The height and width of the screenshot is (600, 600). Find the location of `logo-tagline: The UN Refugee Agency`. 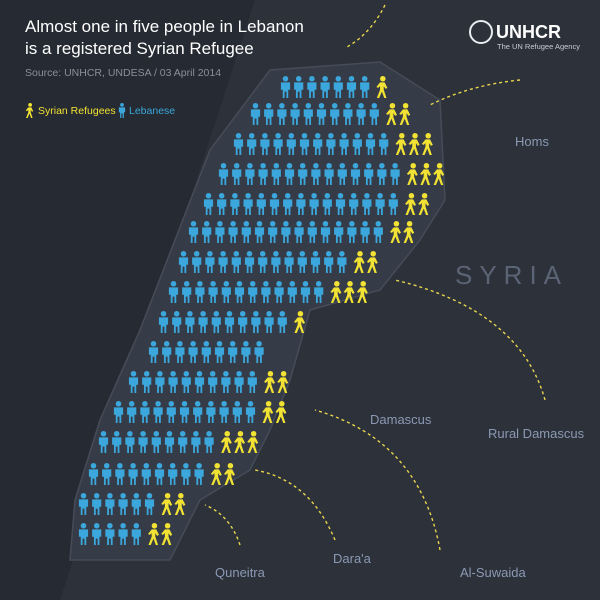

logo-tagline: The UN Refugee Agency is located at coordinates (538, 46).